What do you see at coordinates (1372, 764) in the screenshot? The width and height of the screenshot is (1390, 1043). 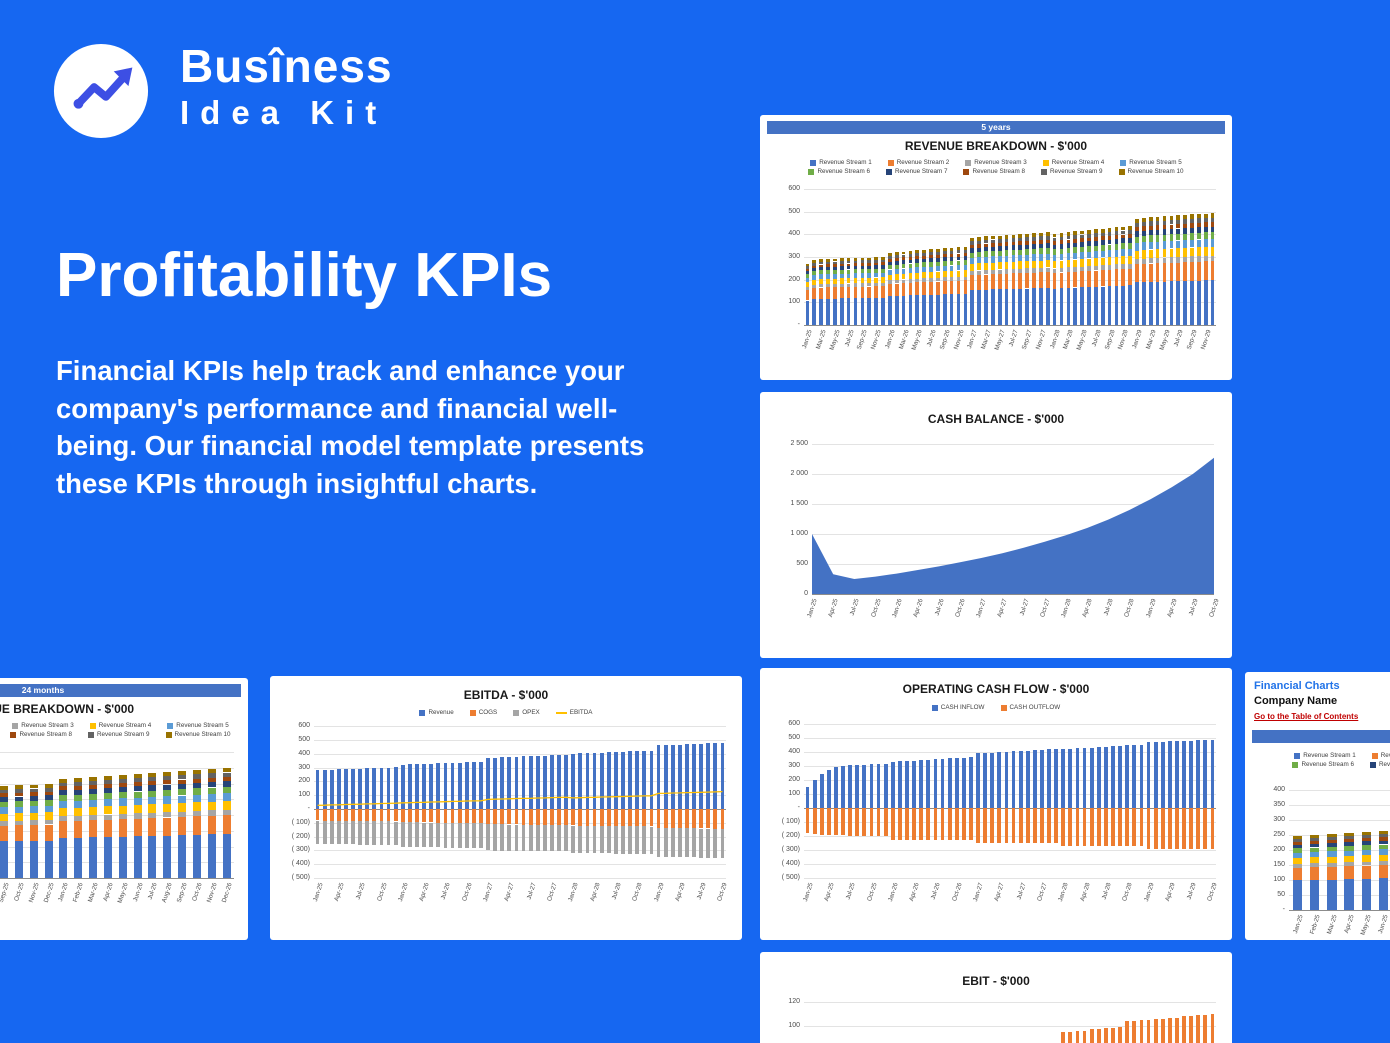 I see `legend-square-marker` at bounding box center [1372, 764].